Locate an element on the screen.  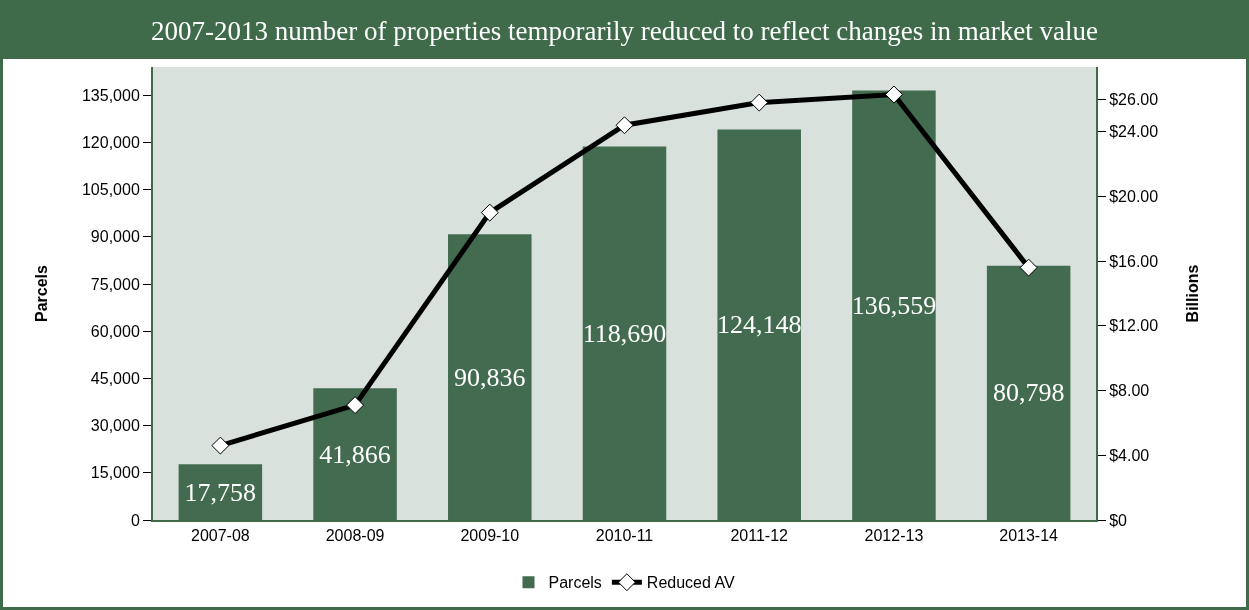
x-tick-label: 2007-08 is located at coordinates (220, 536).